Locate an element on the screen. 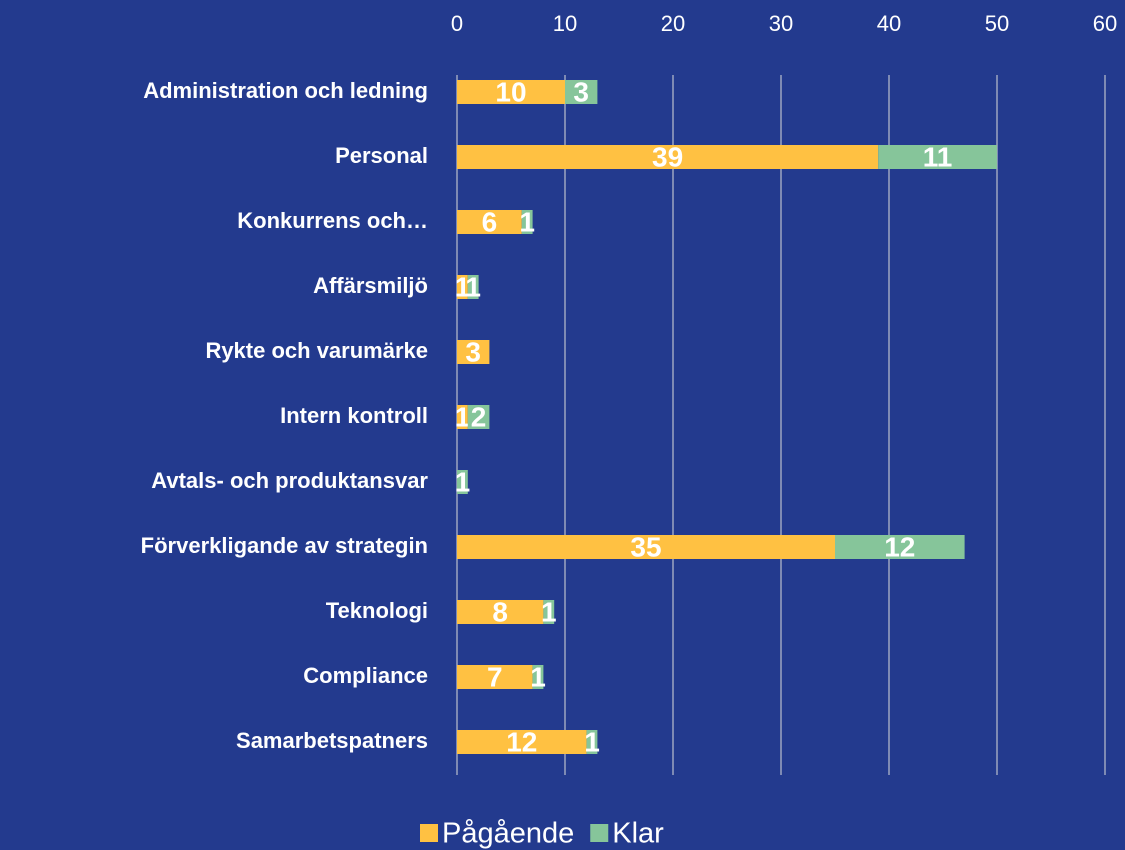 The height and width of the screenshot is (850, 1125). category-label: Avtals- och produktansvar is located at coordinates (289, 480).